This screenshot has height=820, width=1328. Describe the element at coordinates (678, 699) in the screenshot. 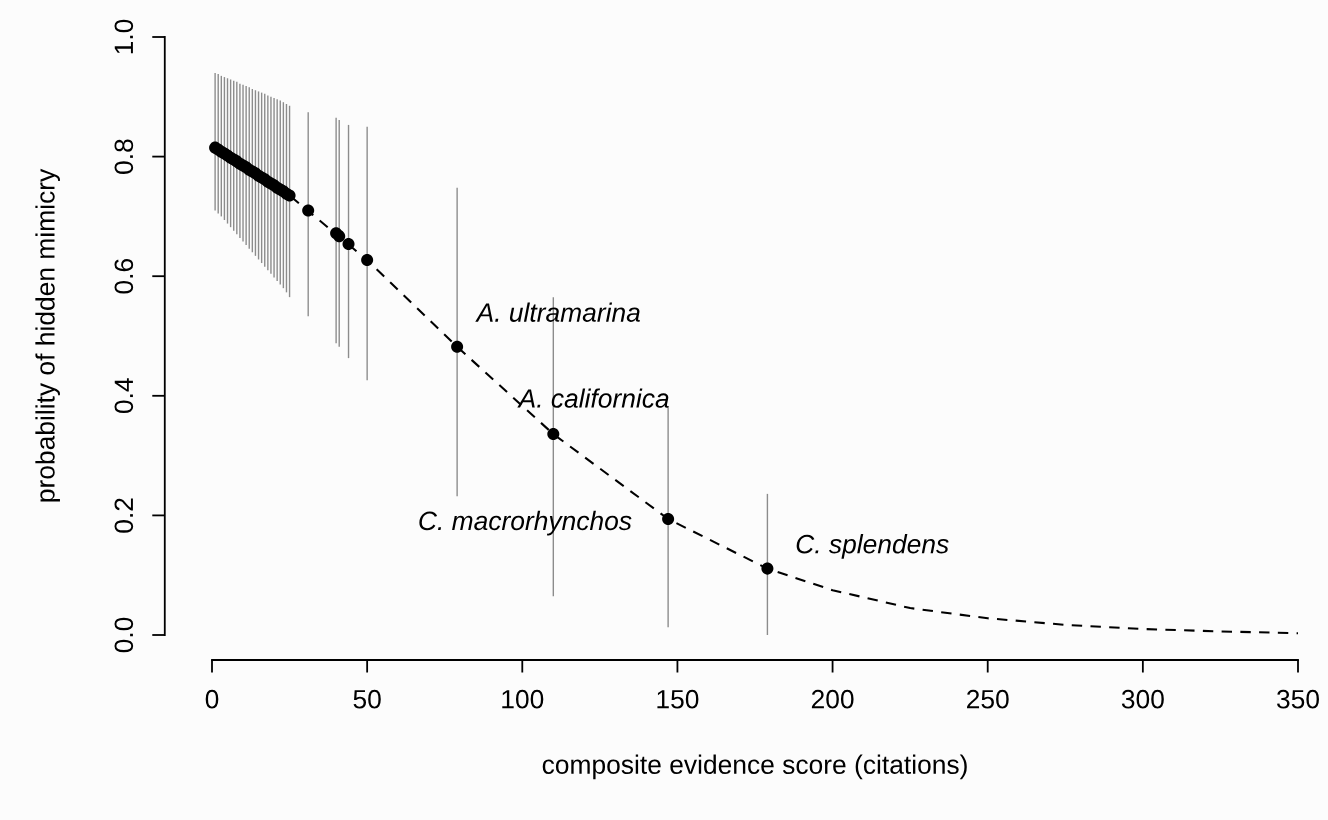

I see `x-tick-label: 150` at that location.